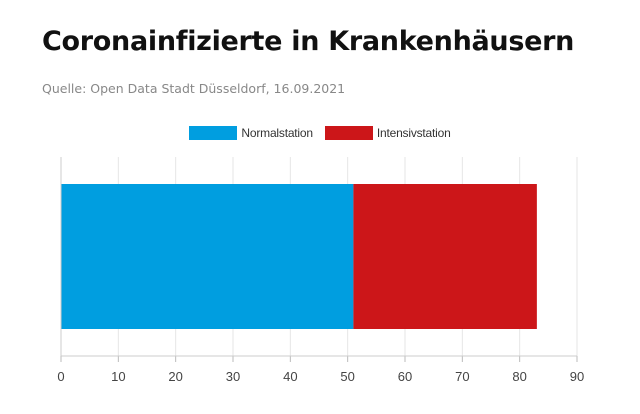  Describe the element at coordinates (60, 376) in the screenshot. I see `x-tick-label-0: 0` at that location.